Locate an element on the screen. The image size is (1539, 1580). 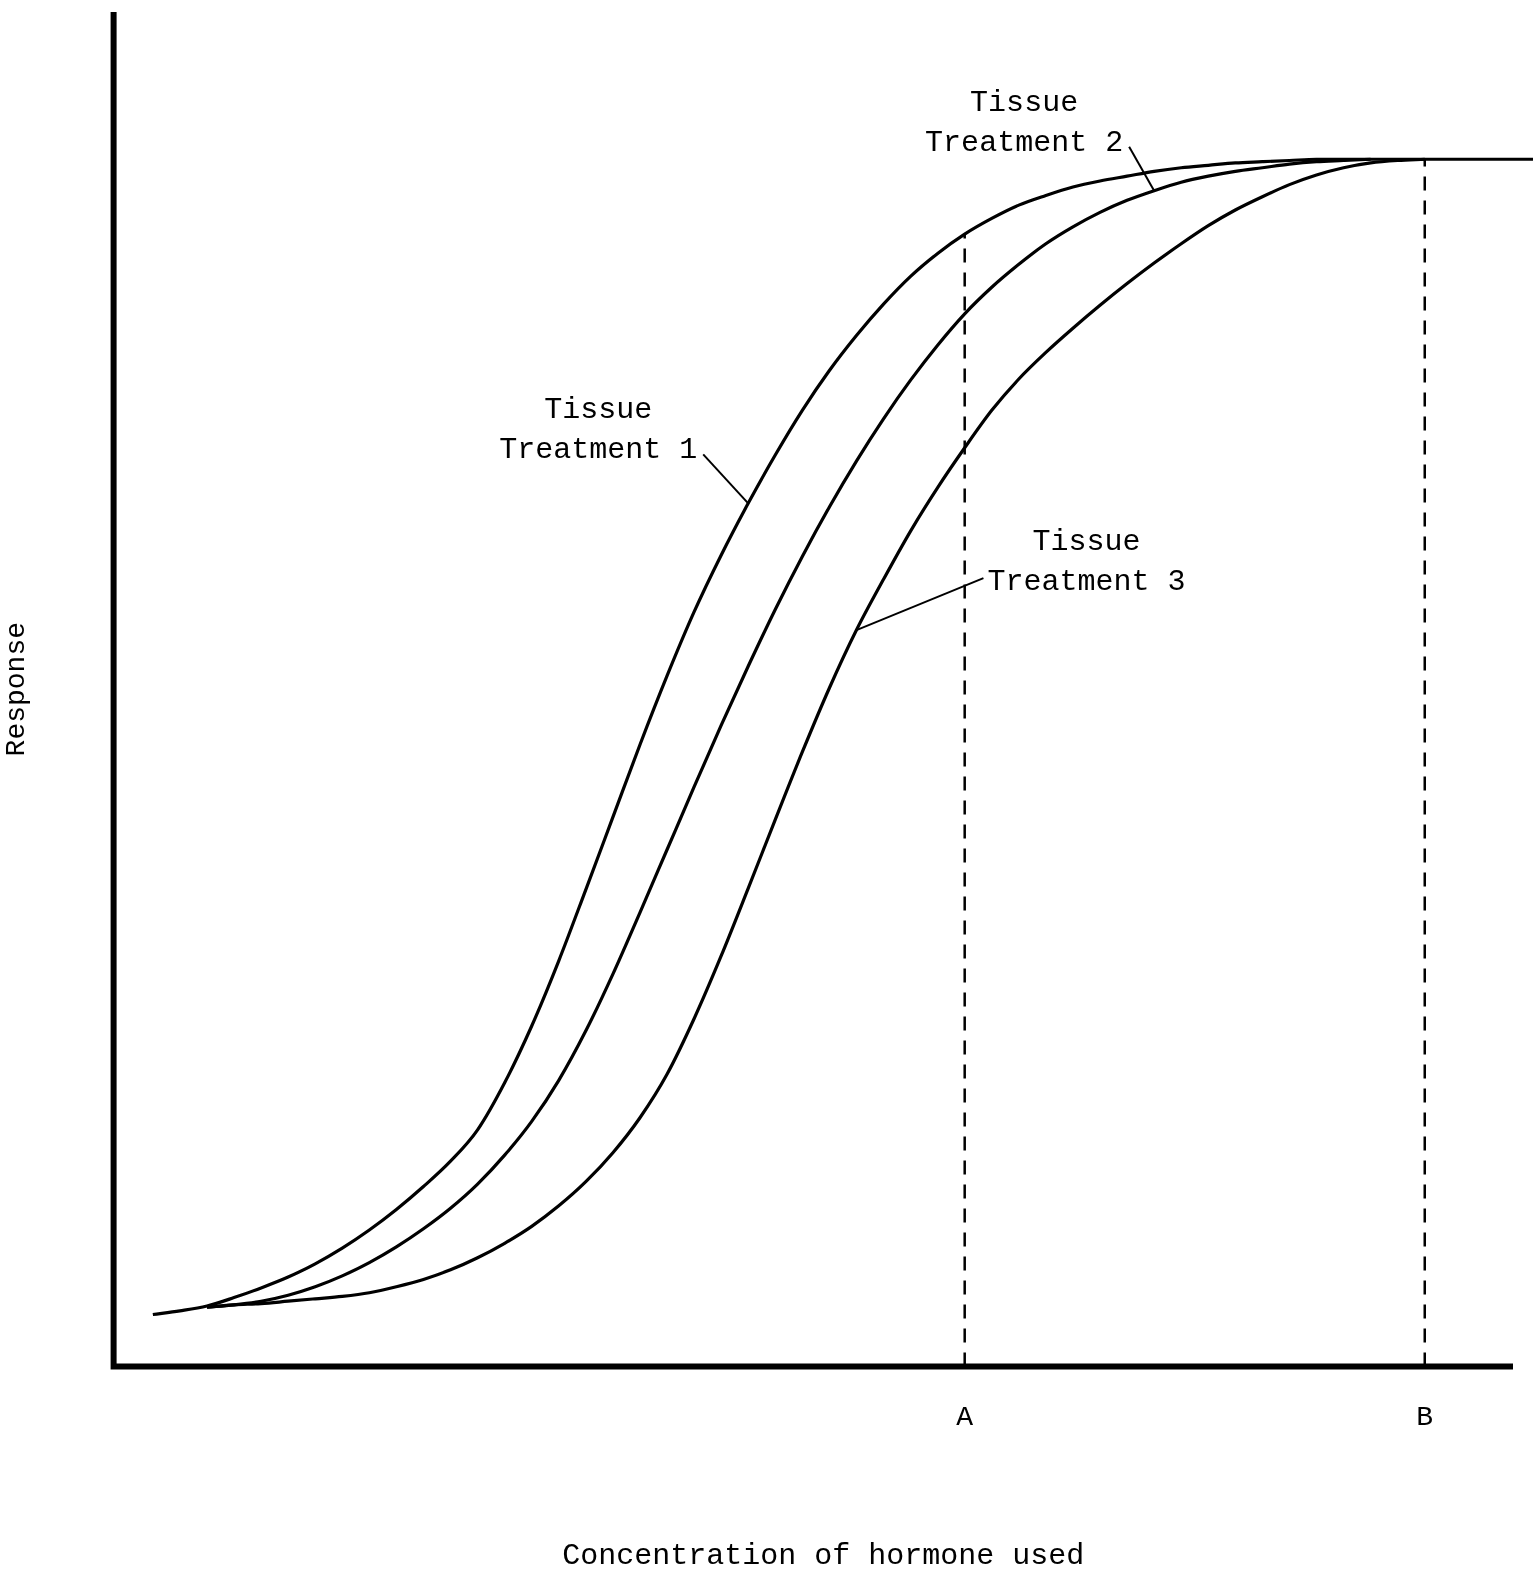
x-axis-title: Concentration of hormone used is located at coordinates (823, 1555).